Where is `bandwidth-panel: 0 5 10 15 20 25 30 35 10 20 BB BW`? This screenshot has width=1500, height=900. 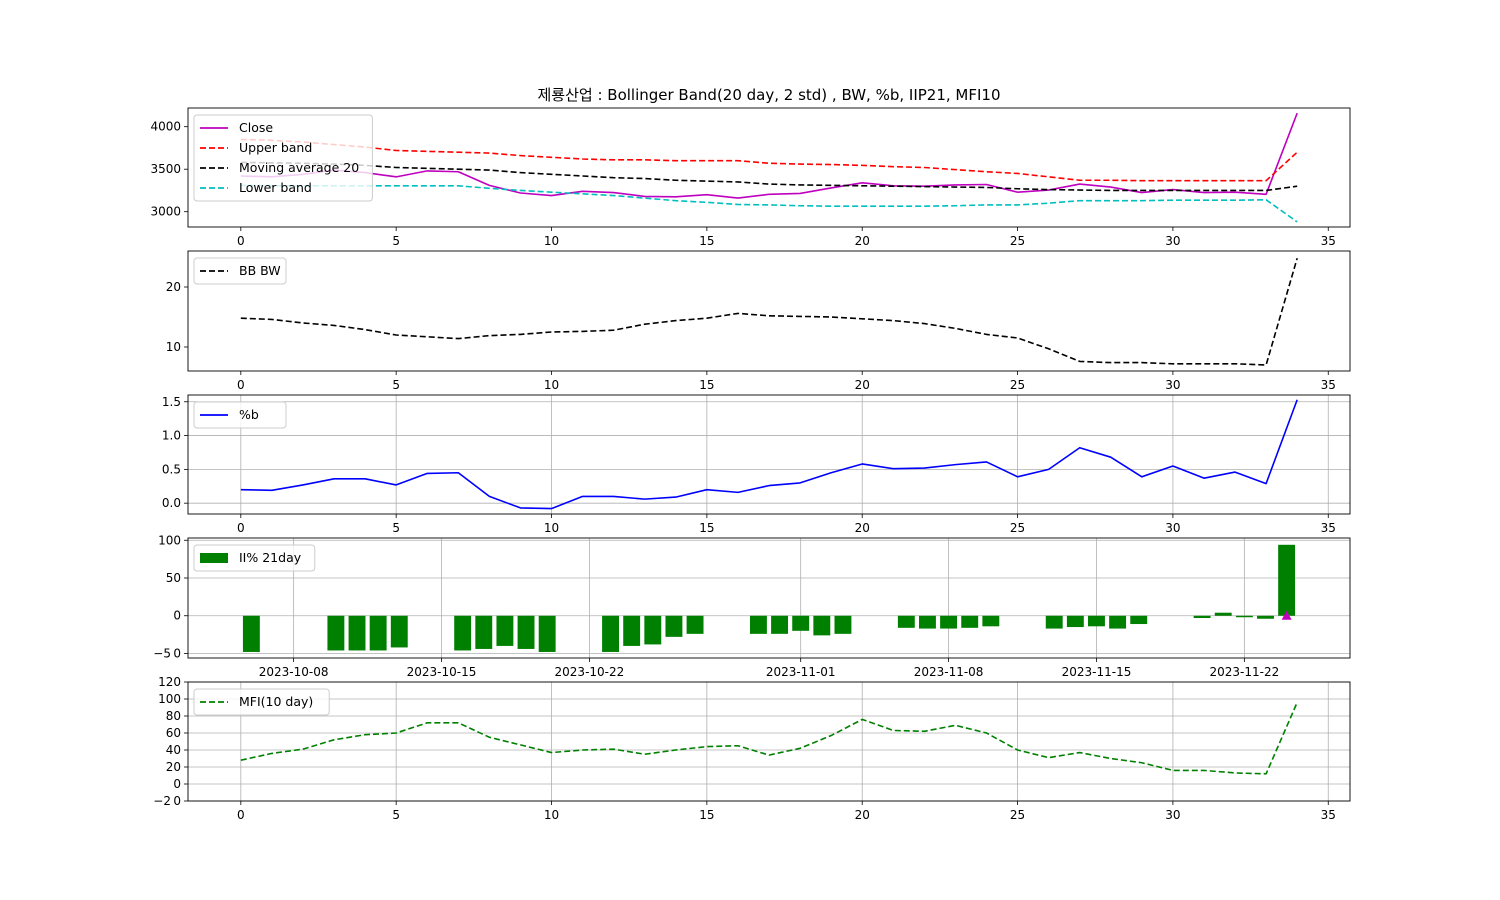
bandwidth-panel: 0 5 10 15 20 25 30 35 10 20 BB BW is located at coordinates (758, 321).